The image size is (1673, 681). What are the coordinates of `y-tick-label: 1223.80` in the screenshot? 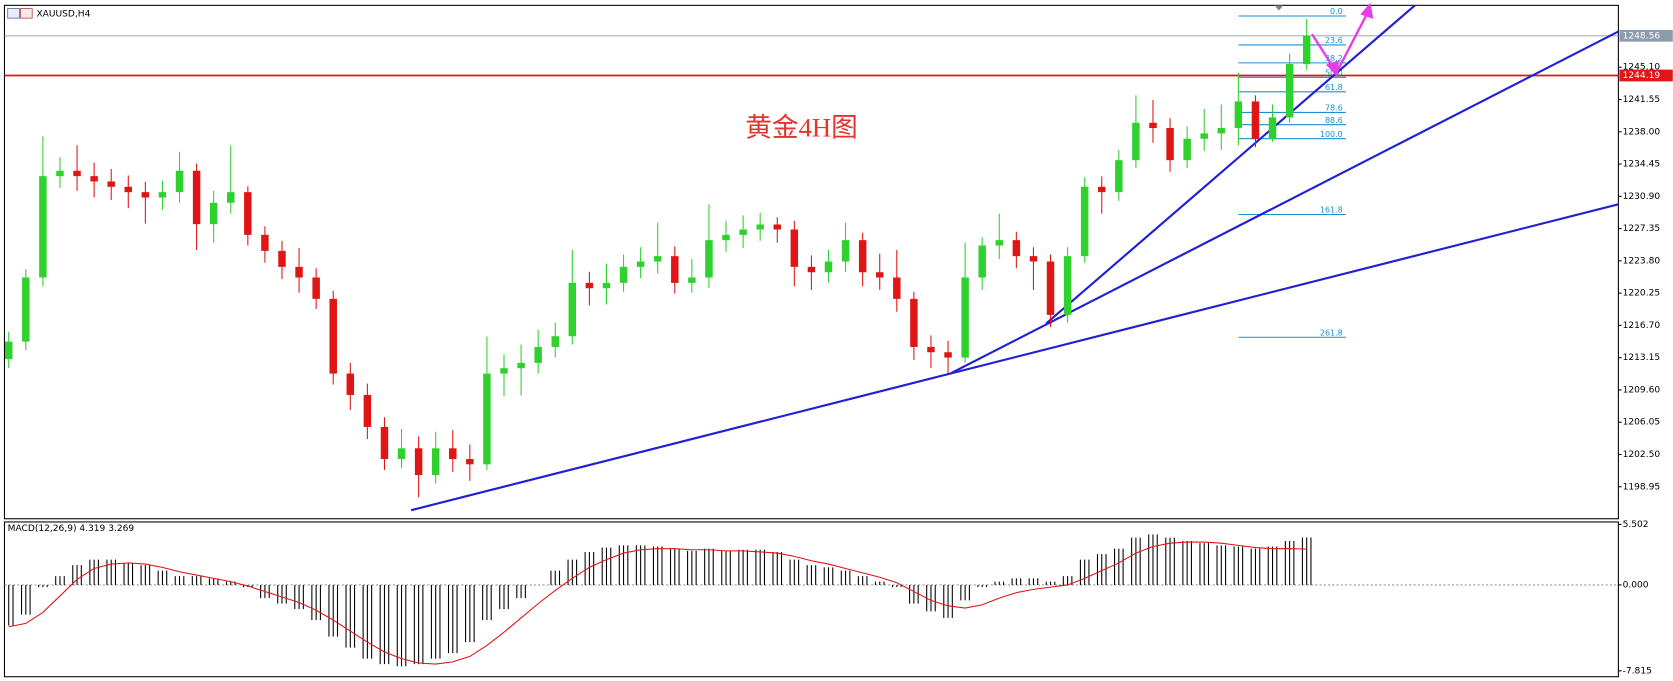 It's located at (1642, 261).